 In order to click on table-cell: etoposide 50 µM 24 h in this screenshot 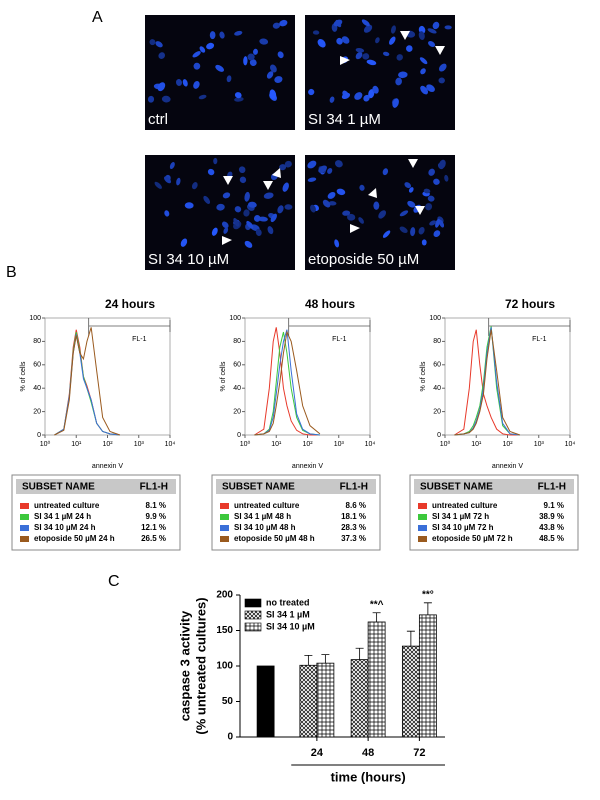, I will do `click(74, 538)`.